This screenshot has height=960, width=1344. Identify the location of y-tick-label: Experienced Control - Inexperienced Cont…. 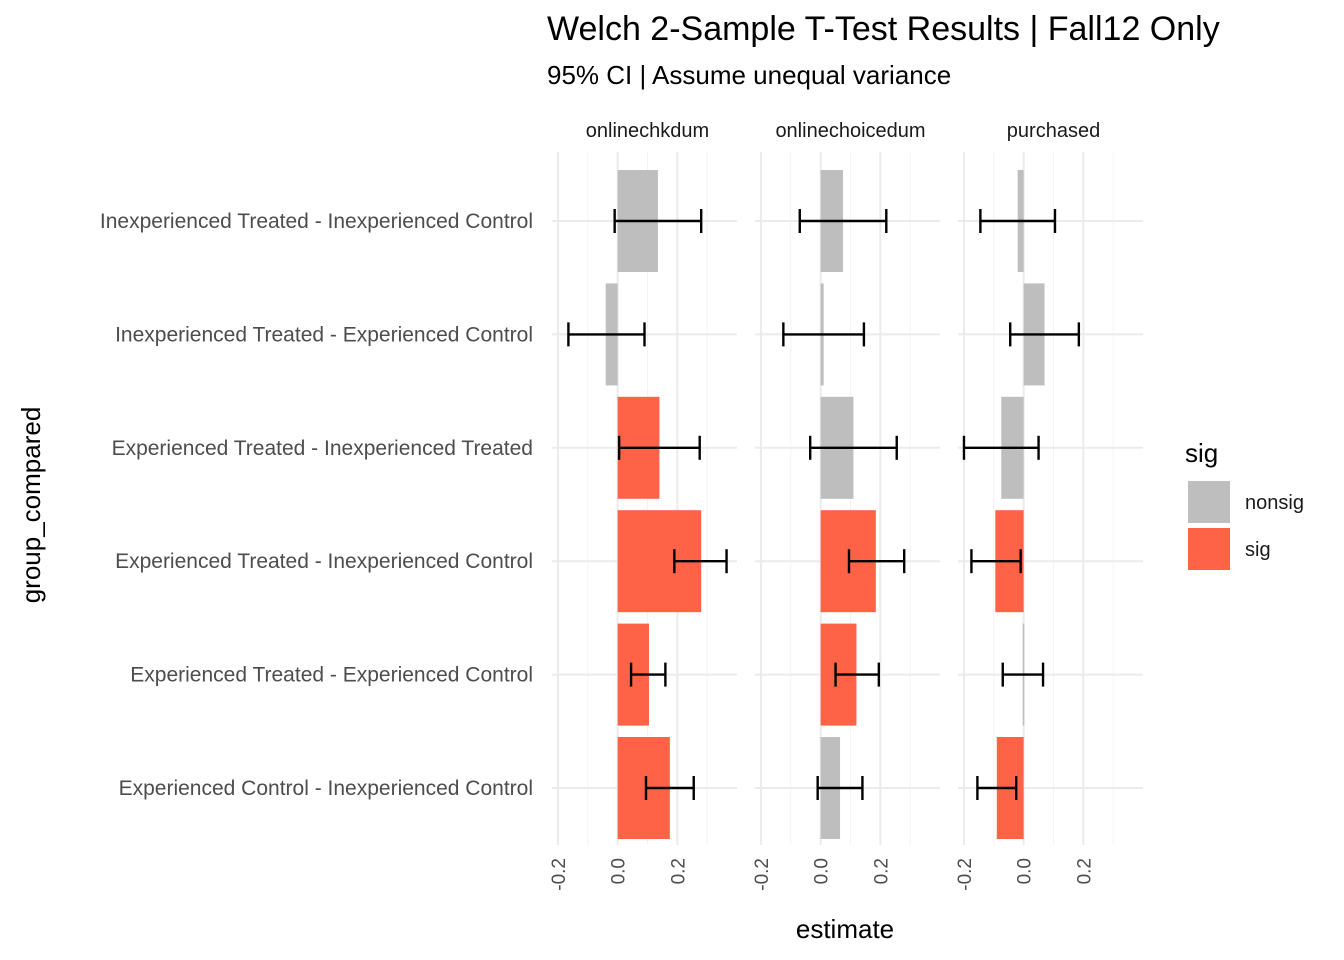
(326, 788).